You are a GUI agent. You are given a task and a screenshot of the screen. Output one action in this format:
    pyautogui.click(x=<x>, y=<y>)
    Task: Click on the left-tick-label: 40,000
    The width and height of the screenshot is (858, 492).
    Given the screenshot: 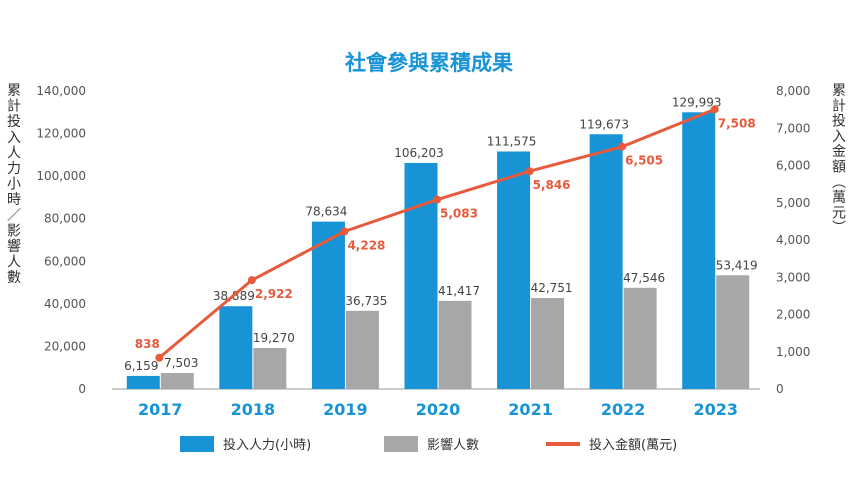 What is the action you would take?
    pyautogui.click(x=65, y=304)
    